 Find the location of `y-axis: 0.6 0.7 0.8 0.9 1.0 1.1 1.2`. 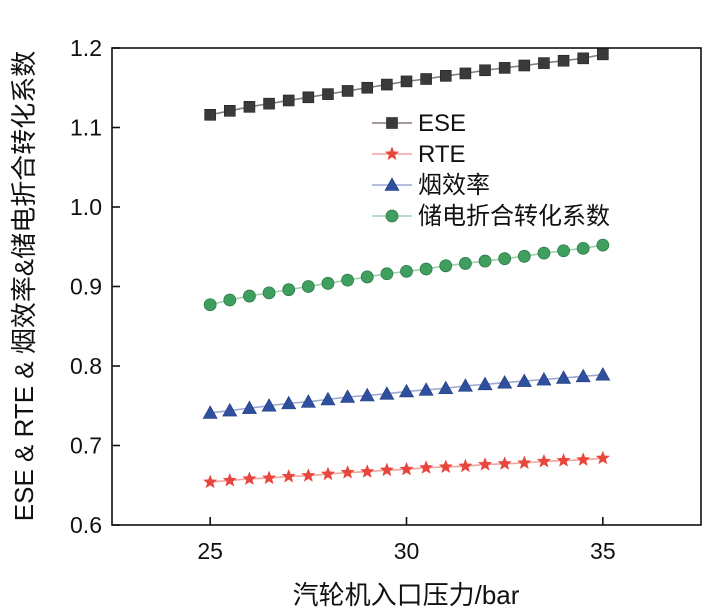

y-axis: 0.6 0.7 0.8 0.9 1.0 1.1 1.2 is located at coordinates (95, 286).